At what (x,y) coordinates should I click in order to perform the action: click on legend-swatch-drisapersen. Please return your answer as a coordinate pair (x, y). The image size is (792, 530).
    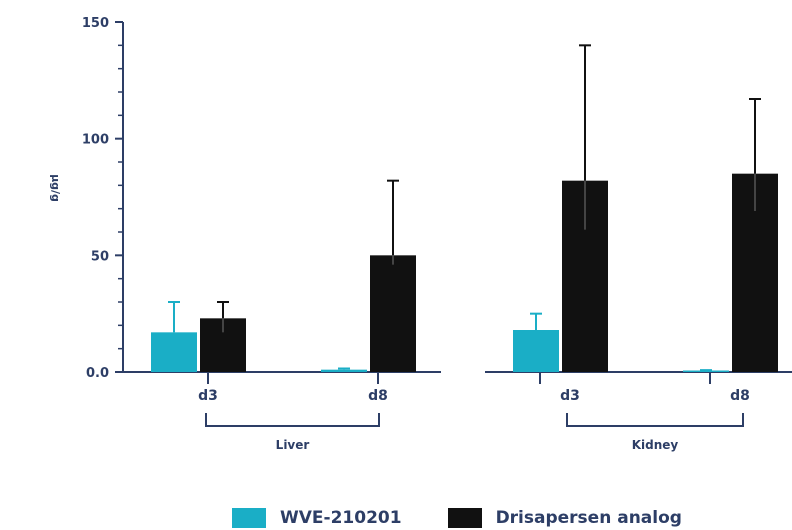
    Looking at the image, I should click on (464, 518).